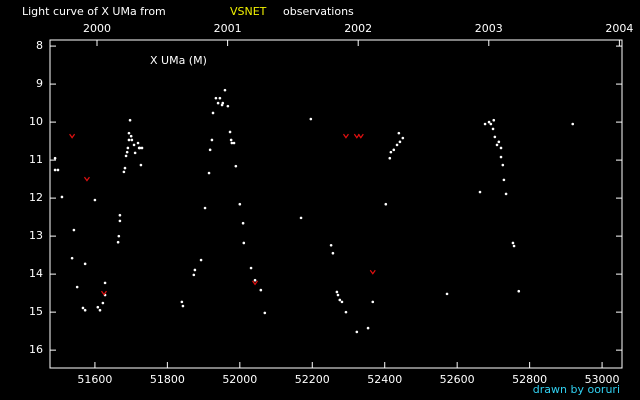  I want to click on x-tick-label: 52400, so click(384, 379).